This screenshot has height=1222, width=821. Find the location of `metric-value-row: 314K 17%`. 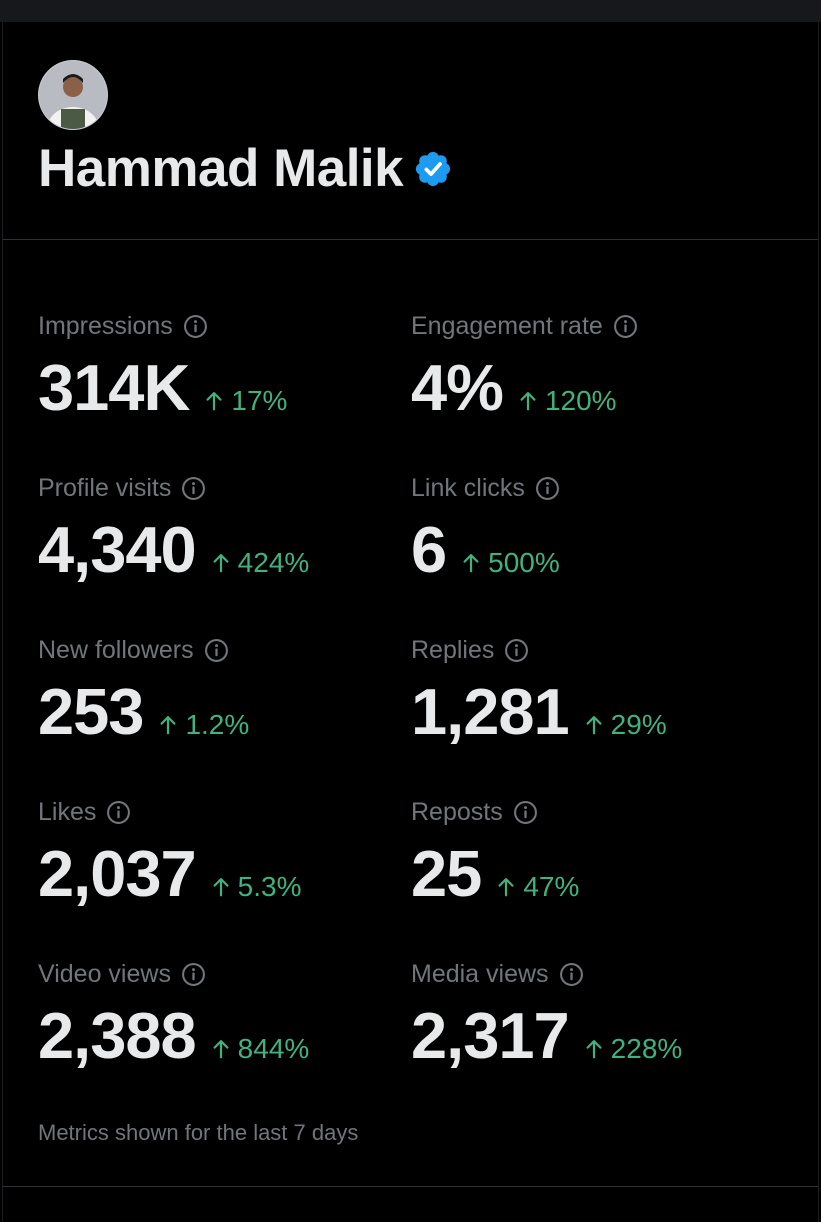

metric-value-row: 314K 17% is located at coordinates (224, 388).